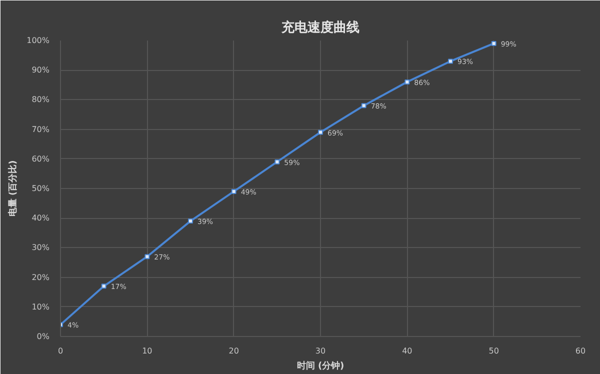 The image size is (600, 374). What do you see at coordinates (41, 247) in the screenshot?
I see `y-tick-label: 30%` at bounding box center [41, 247].